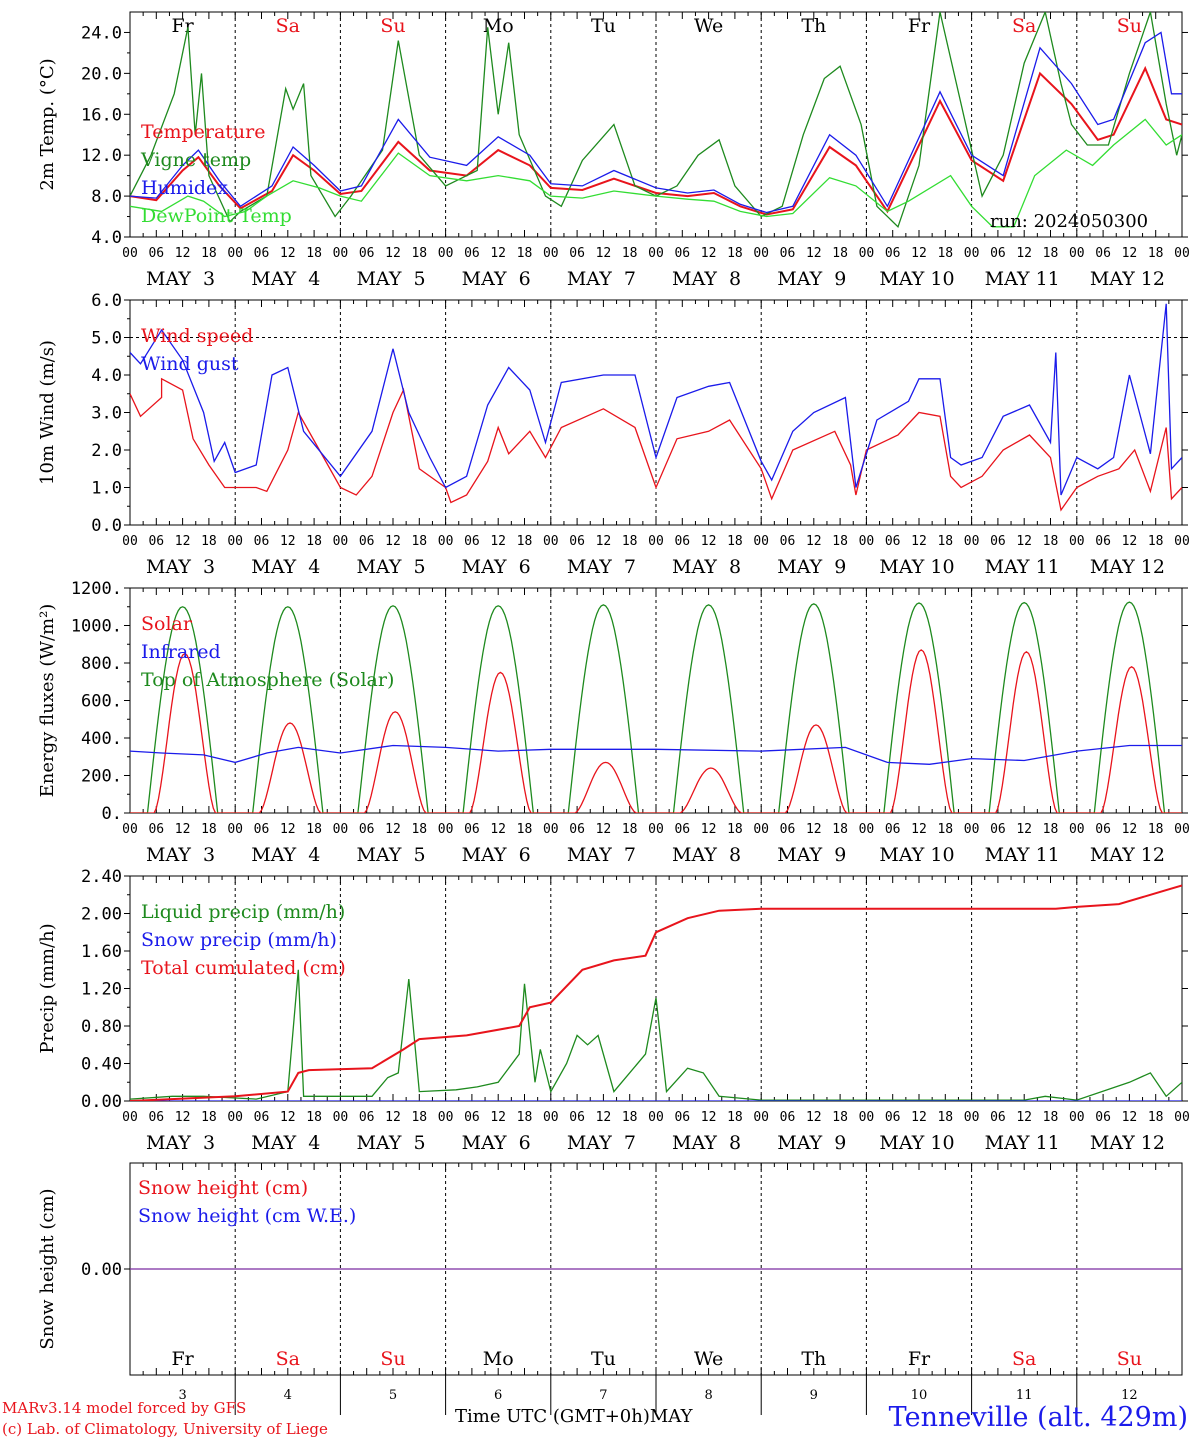  Describe the element at coordinates (603, 26) in the screenshot. I see `day-name-label: Tu` at that location.